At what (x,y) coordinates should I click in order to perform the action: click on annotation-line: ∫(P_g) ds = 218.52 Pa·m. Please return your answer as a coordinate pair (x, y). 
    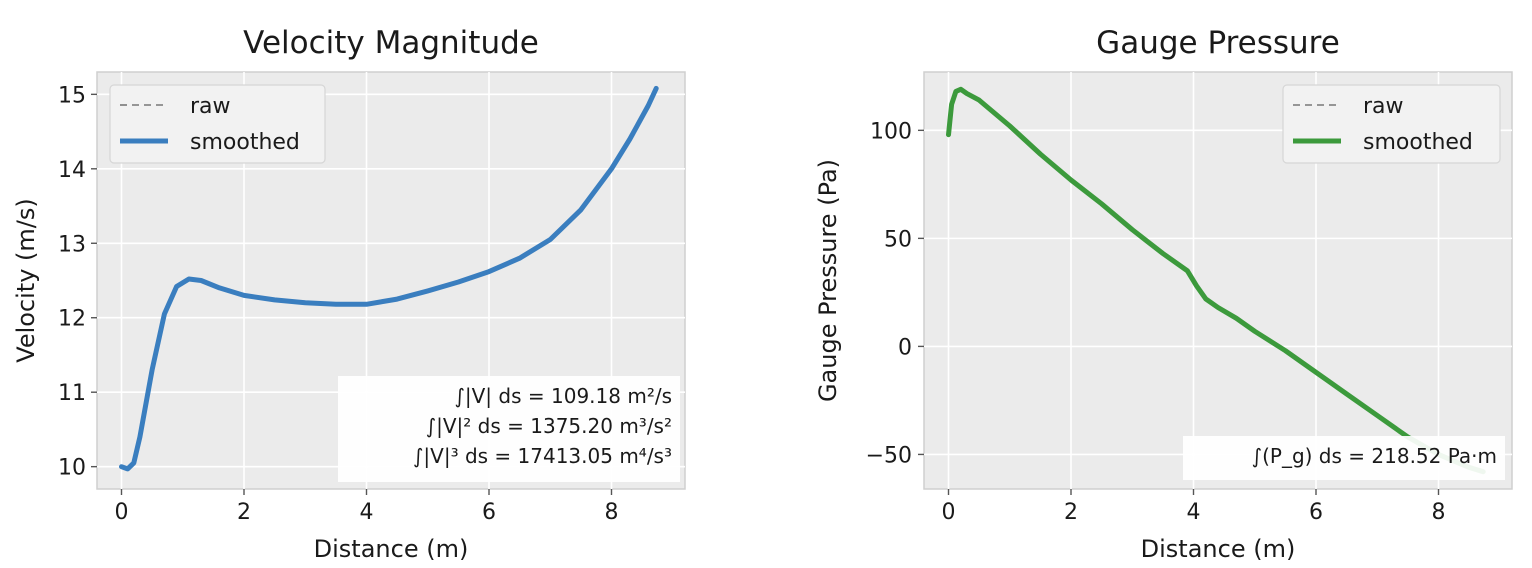
    Looking at the image, I should click on (1374, 456).